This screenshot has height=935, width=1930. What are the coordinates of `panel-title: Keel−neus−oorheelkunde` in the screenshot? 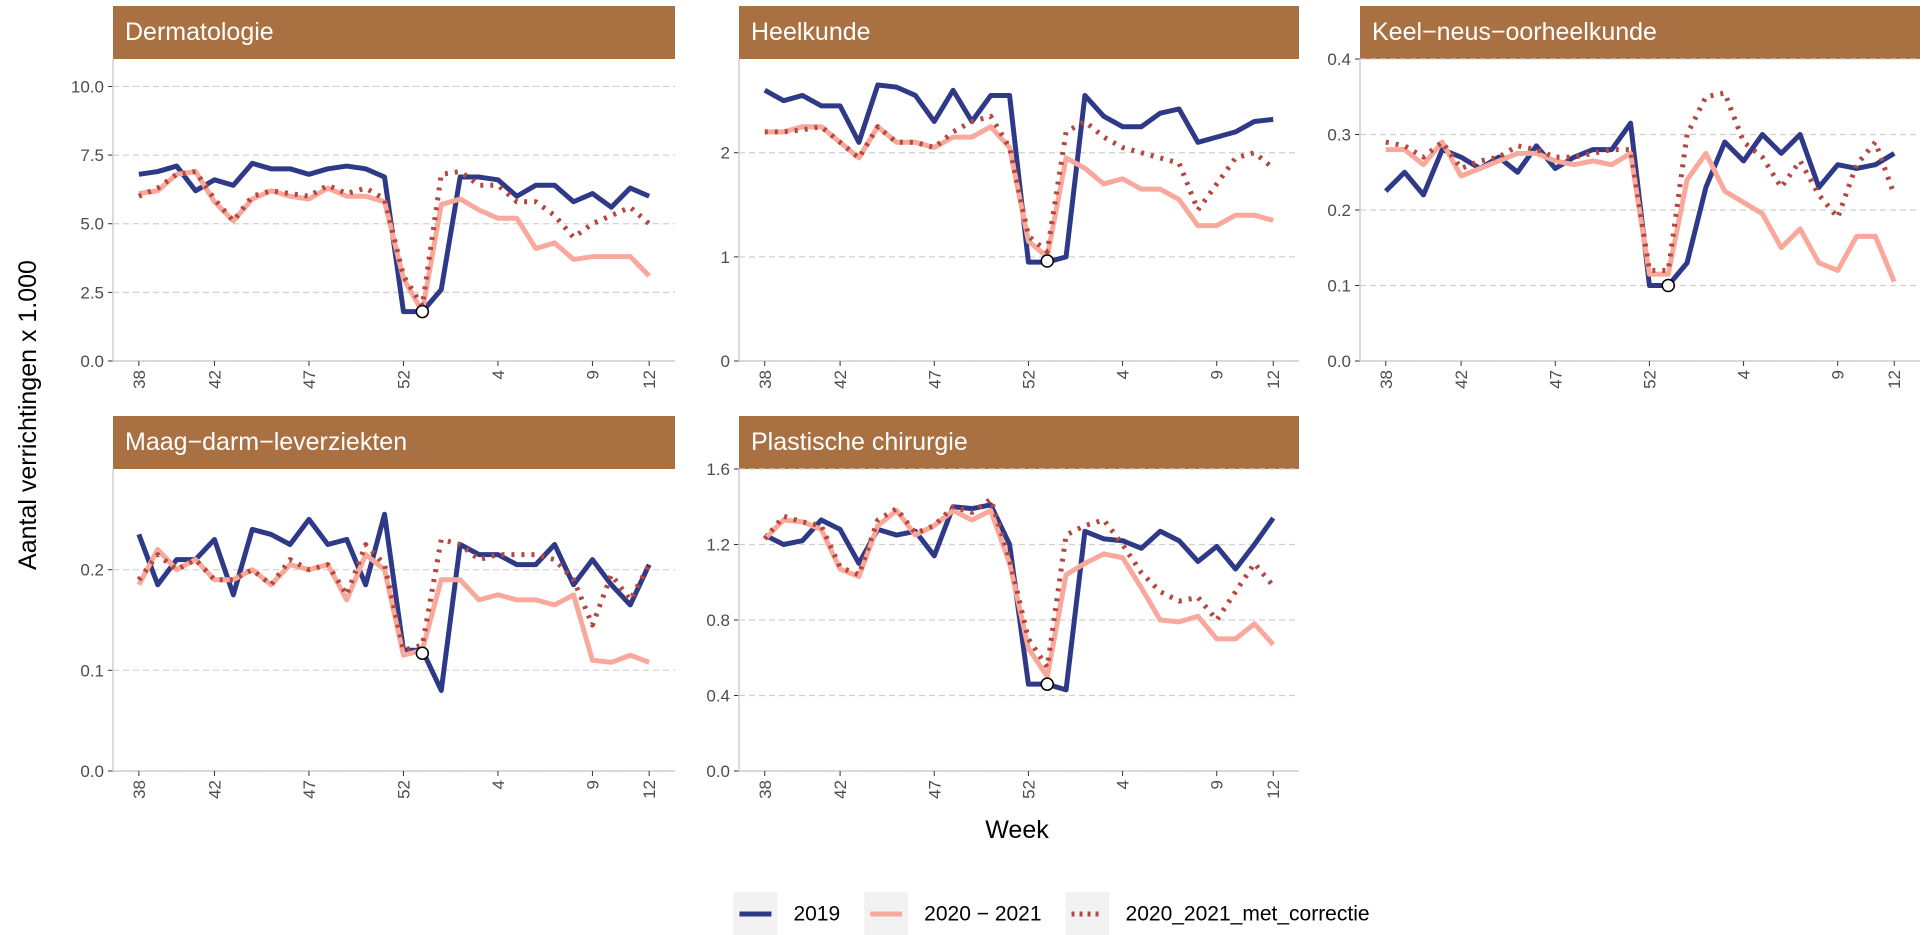 It's located at (1514, 32).